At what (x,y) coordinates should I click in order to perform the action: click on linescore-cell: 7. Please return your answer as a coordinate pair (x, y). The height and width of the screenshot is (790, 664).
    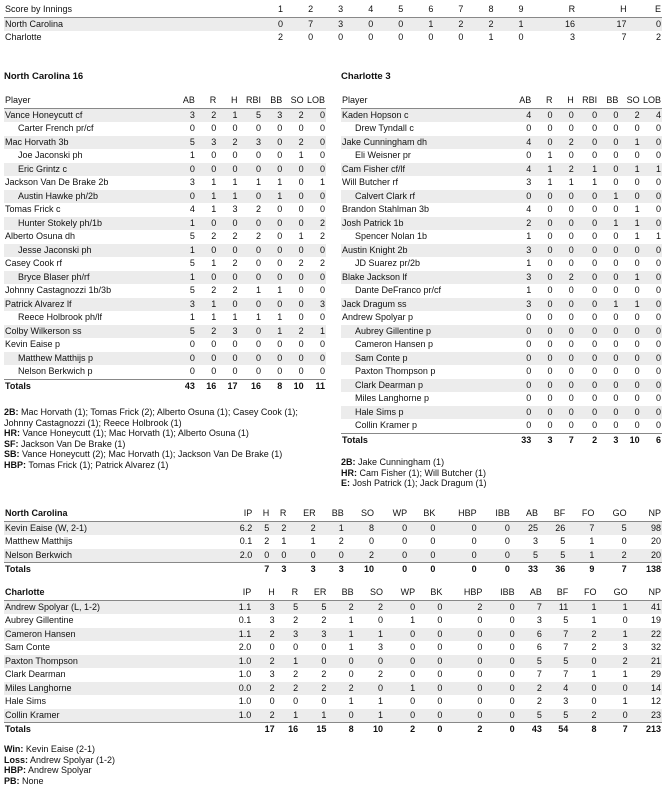
    Looking at the image, I should click on (299, 24).